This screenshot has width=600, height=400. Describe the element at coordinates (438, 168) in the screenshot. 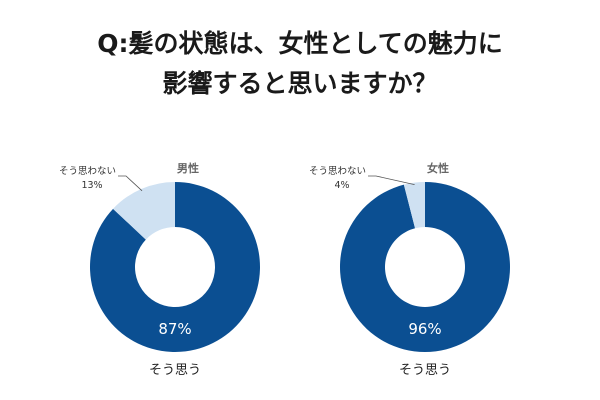

I see `chart-title-gender: 女性` at that location.